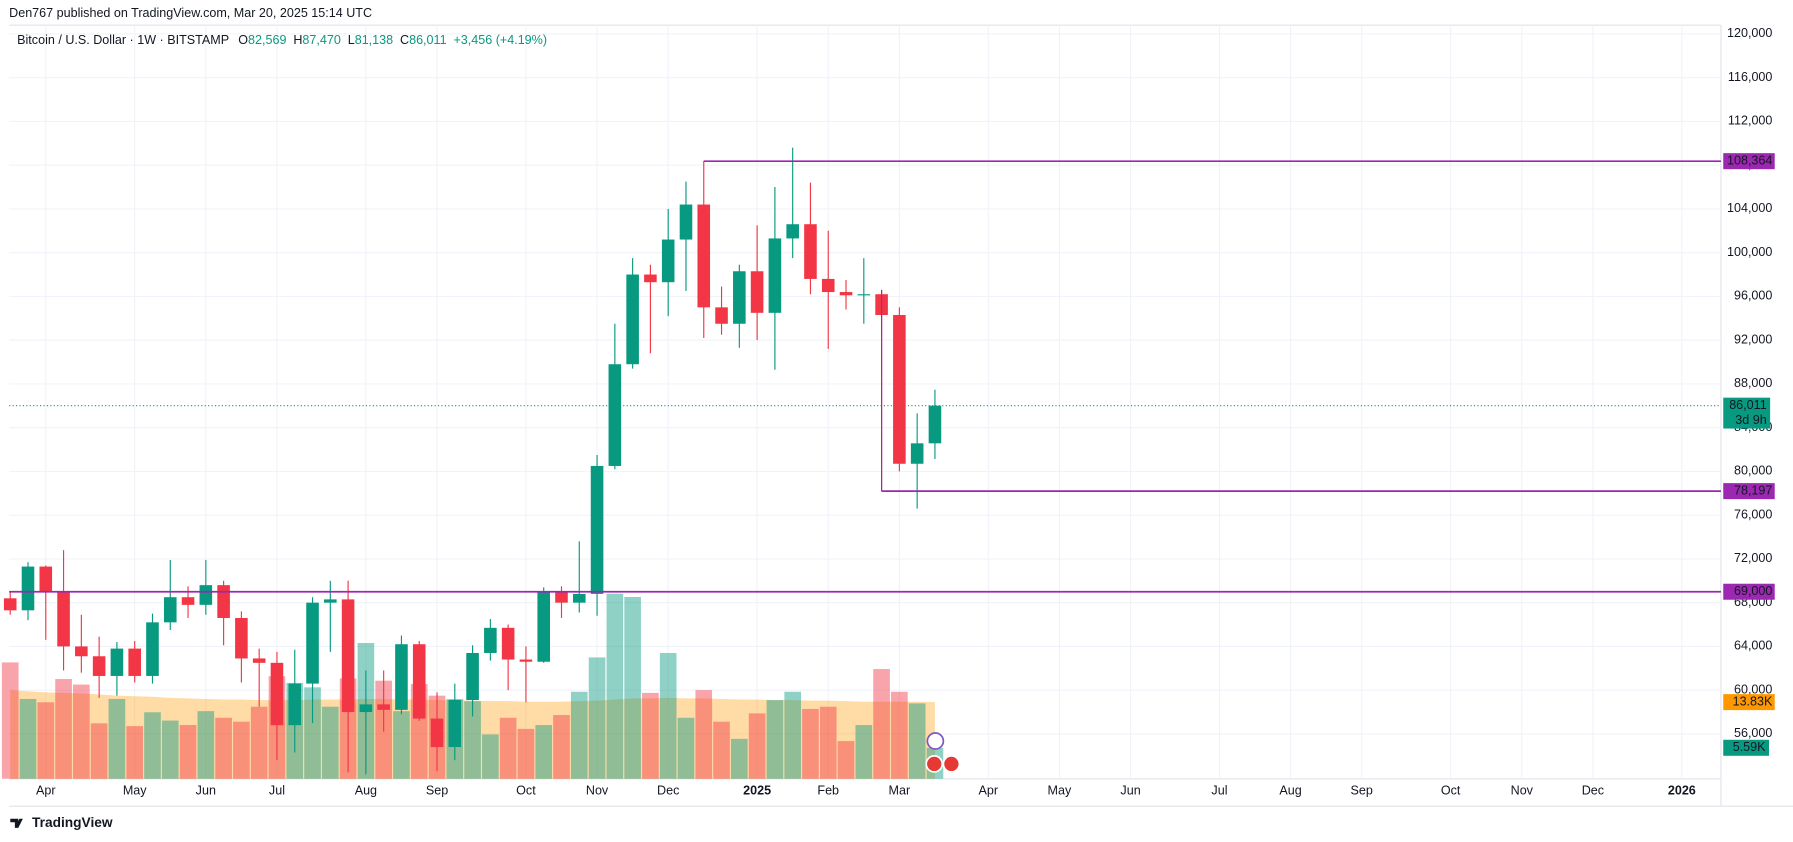 The height and width of the screenshot is (842, 1793). I want to click on level-price-label: 78,197, so click(1753, 490).